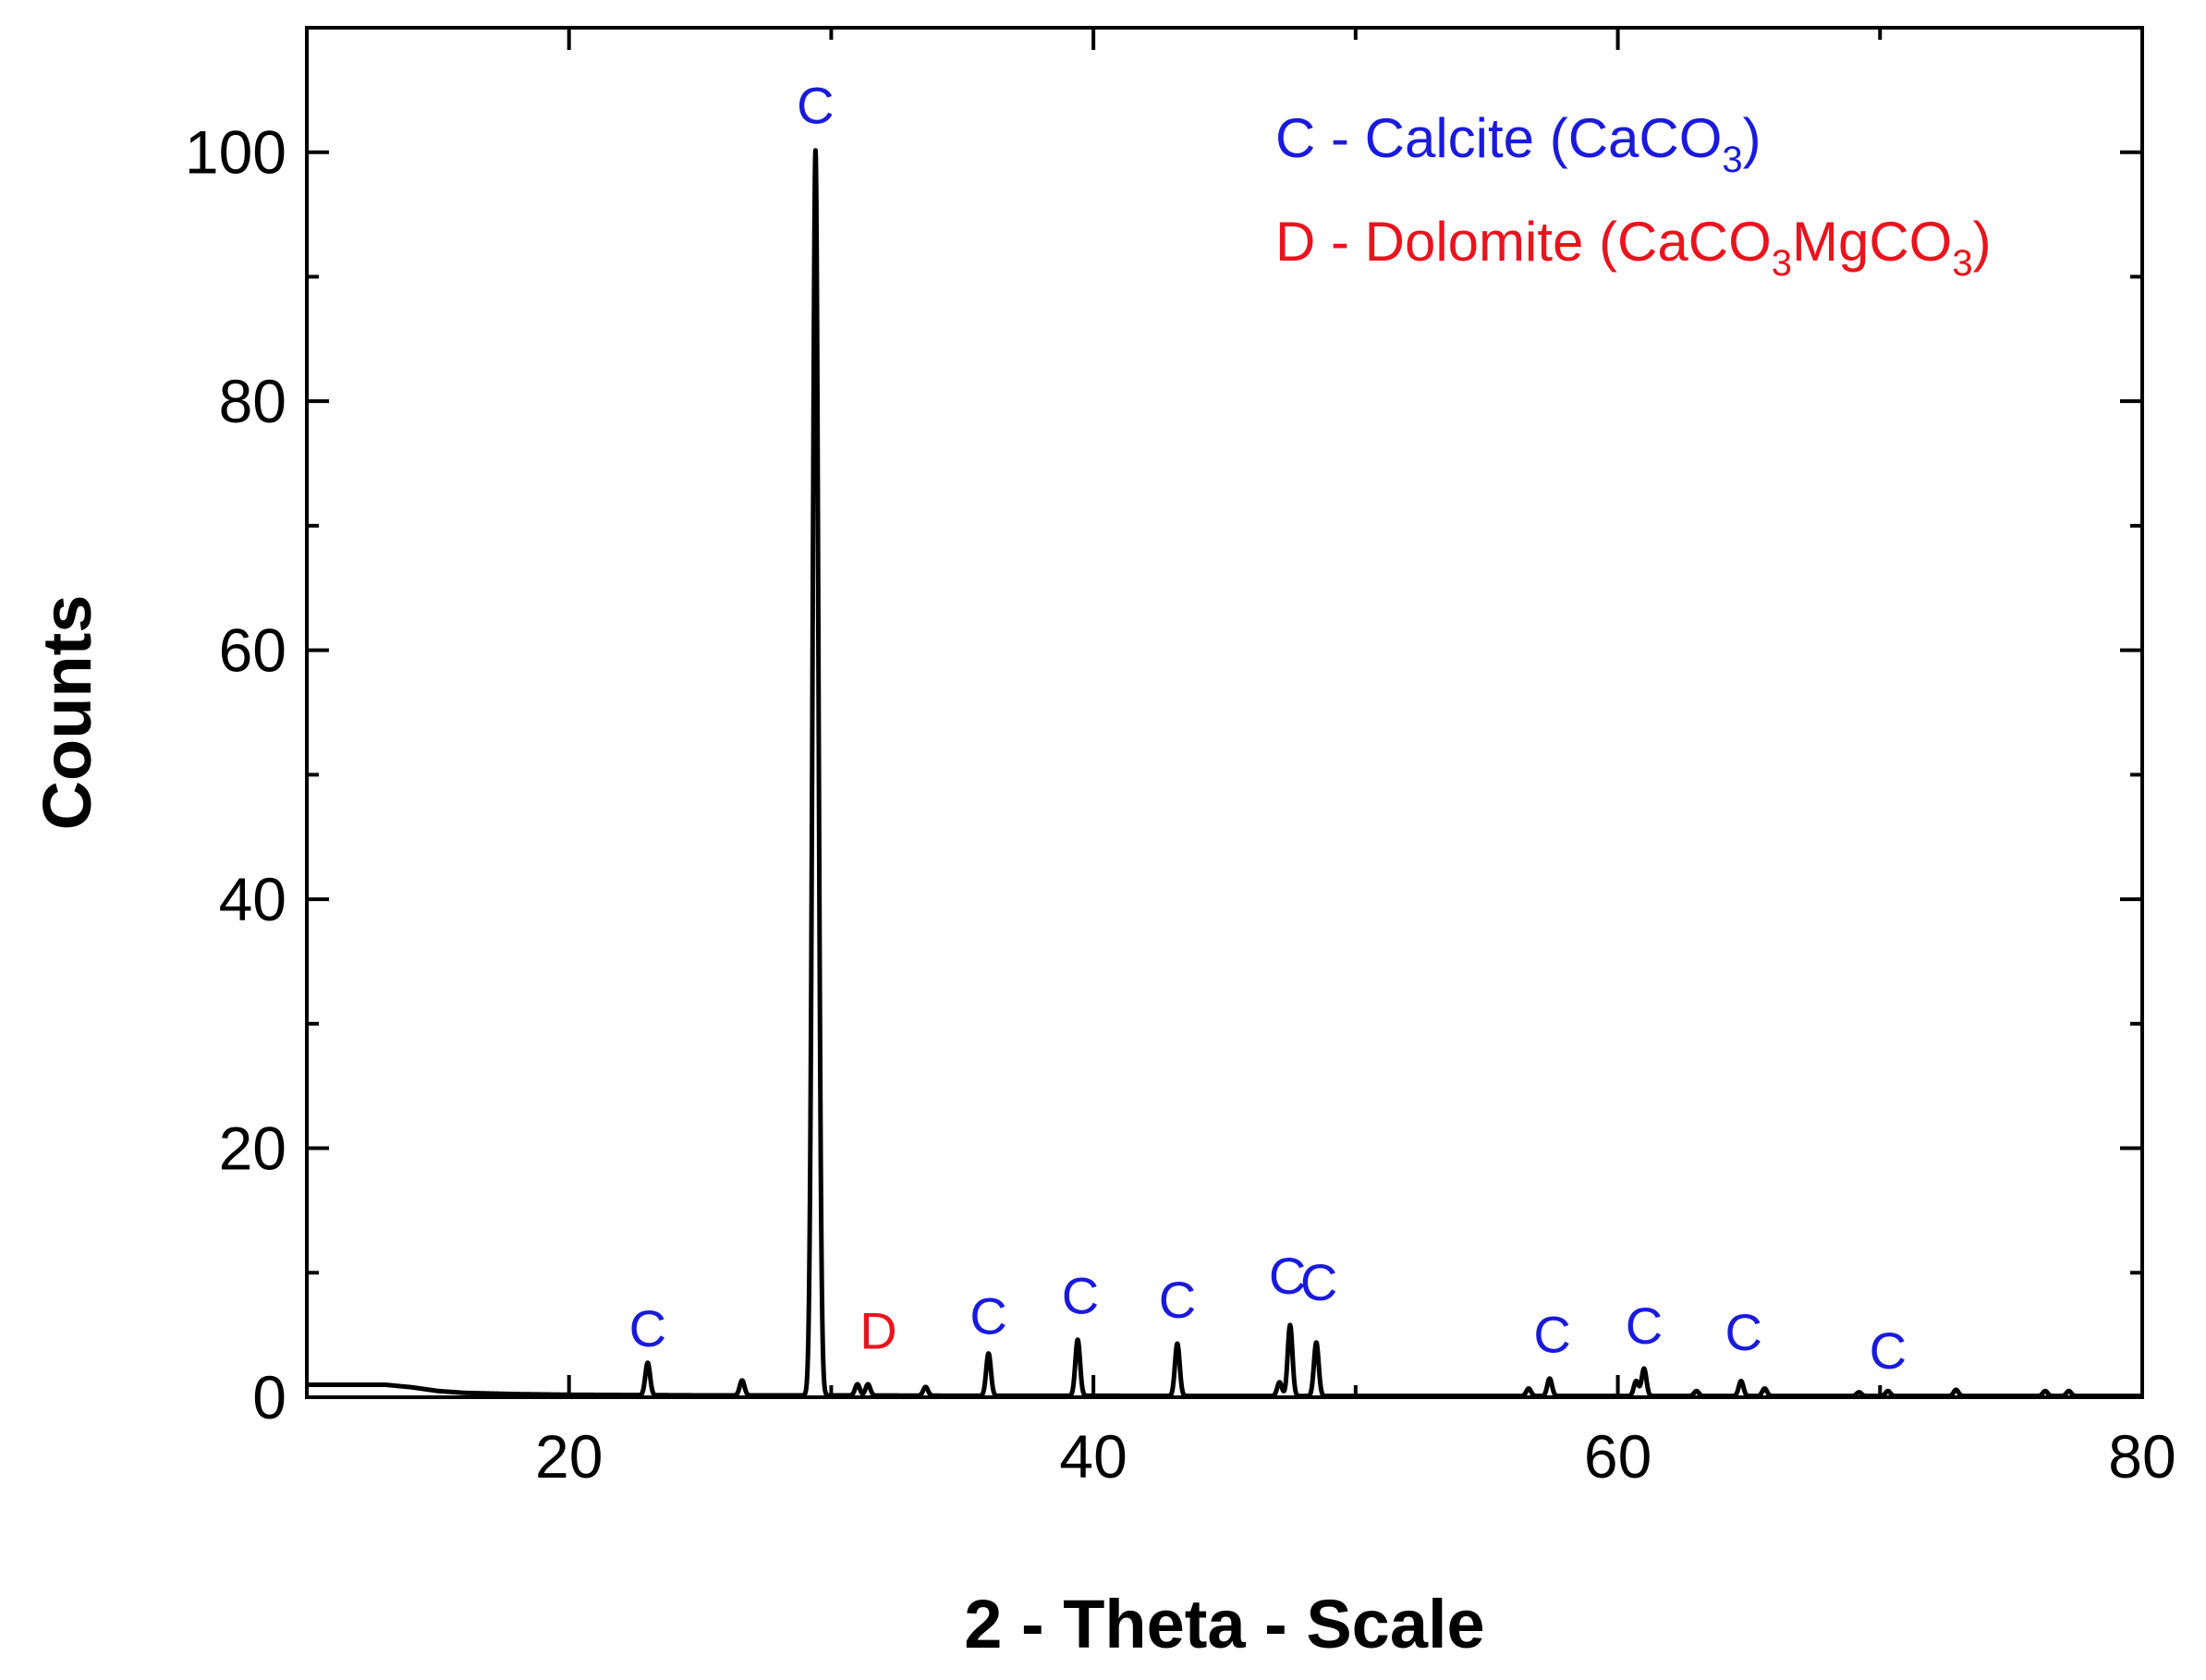 The height and width of the screenshot is (1680, 2206). I want to click on y-tick-label: 60, so click(253, 650).